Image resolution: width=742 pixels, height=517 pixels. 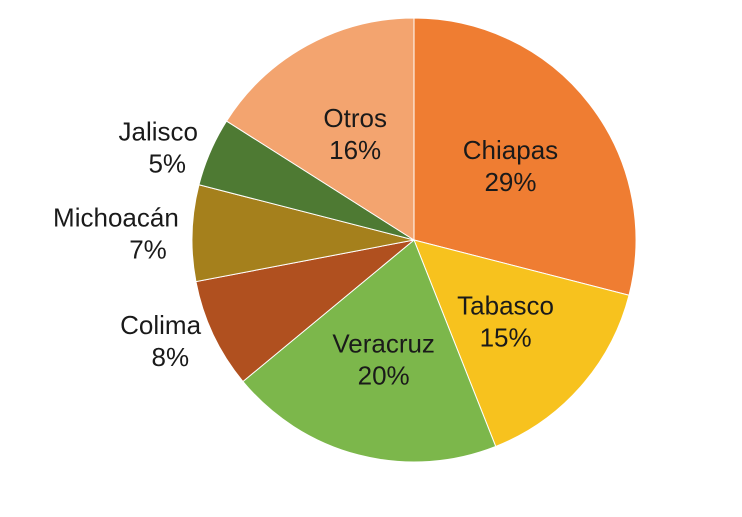 What do you see at coordinates (510, 150) in the screenshot?
I see `slice-label: Chiapas` at bounding box center [510, 150].